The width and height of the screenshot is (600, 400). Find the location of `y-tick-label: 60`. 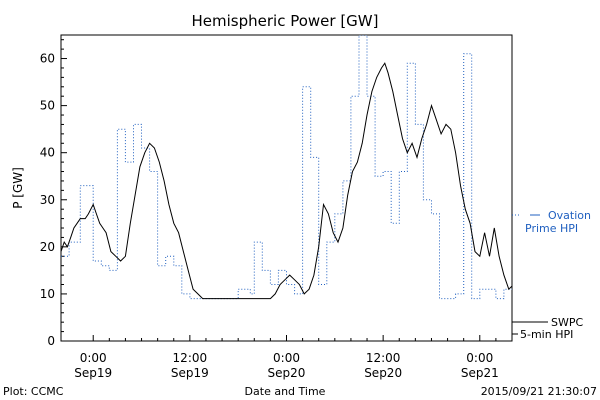

y-tick-label: 60 is located at coordinates (47, 59).